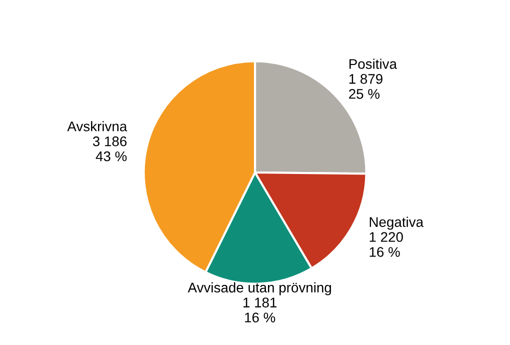 The height and width of the screenshot is (345, 510). Describe the element at coordinates (259, 289) in the screenshot. I see `slice-label: Avvisade utan prövning` at that location.